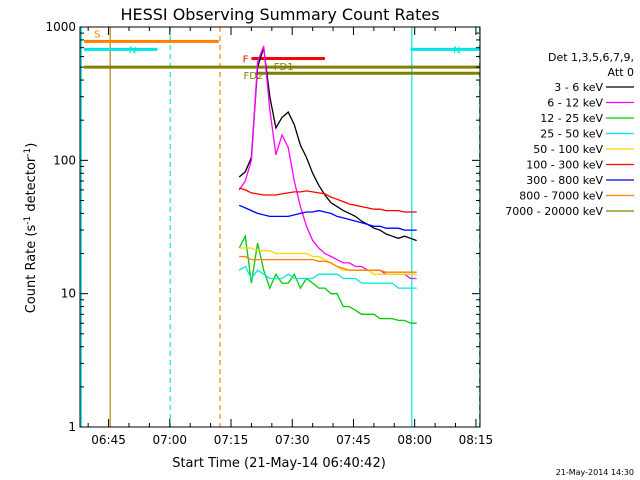 This screenshot has width=640, height=480. What do you see at coordinates (414, 440) in the screenshot?
I see `x-tick-label-5: 08:00` at bounding box center [414, 440].